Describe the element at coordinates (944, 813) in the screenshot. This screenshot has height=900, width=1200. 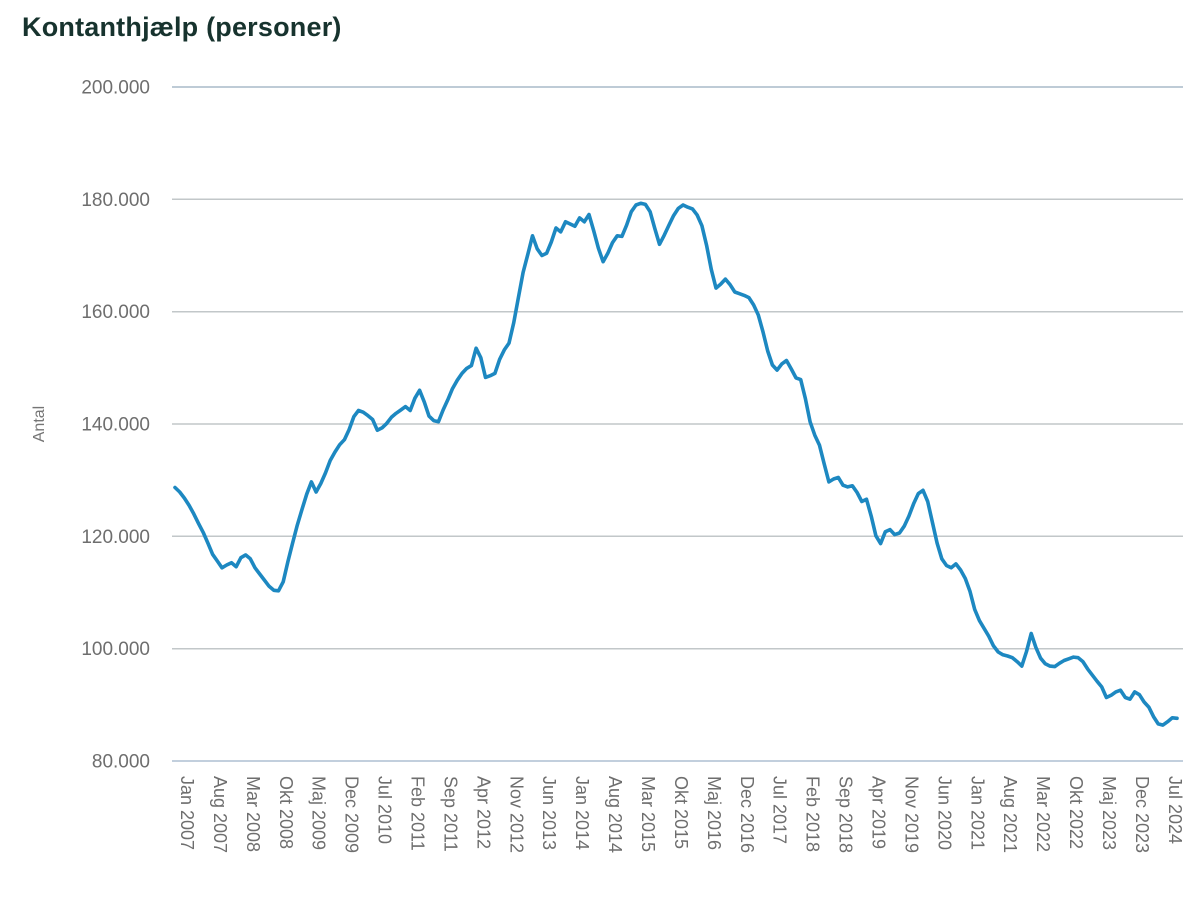
I see `x-tick-label: Jun 2020` at that location.